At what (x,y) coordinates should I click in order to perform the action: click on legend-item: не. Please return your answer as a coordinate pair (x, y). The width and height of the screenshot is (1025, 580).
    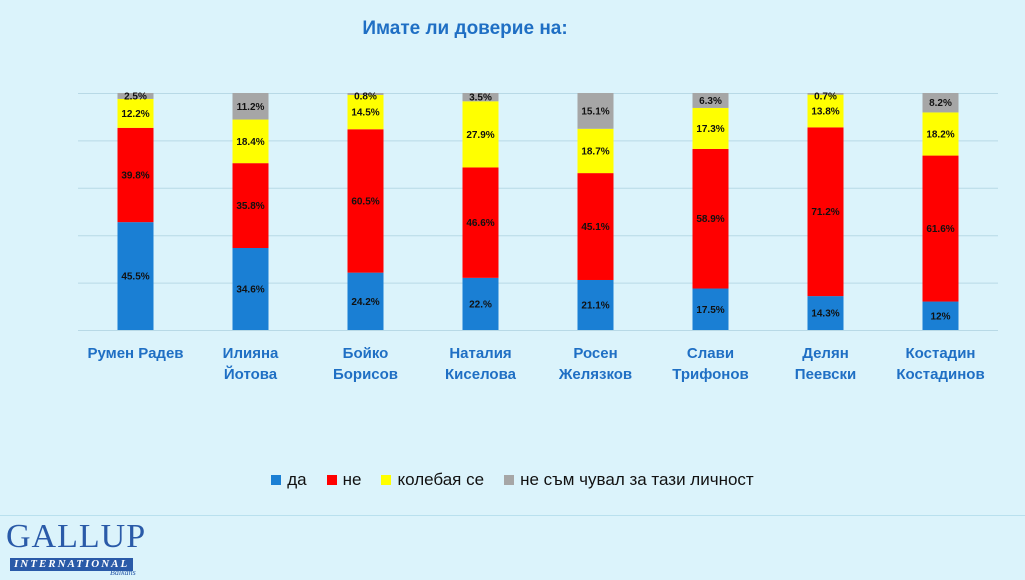
    Looking at the image, I should click on (344, 480).